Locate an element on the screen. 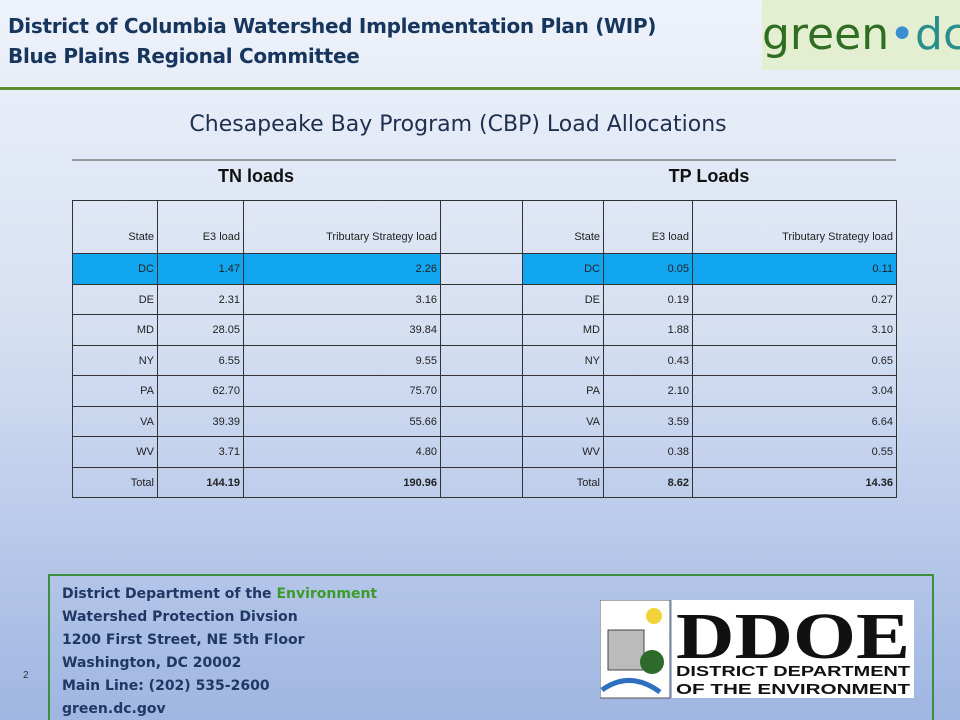  table-cell: 3.59 is located at coordinates (648, 421).